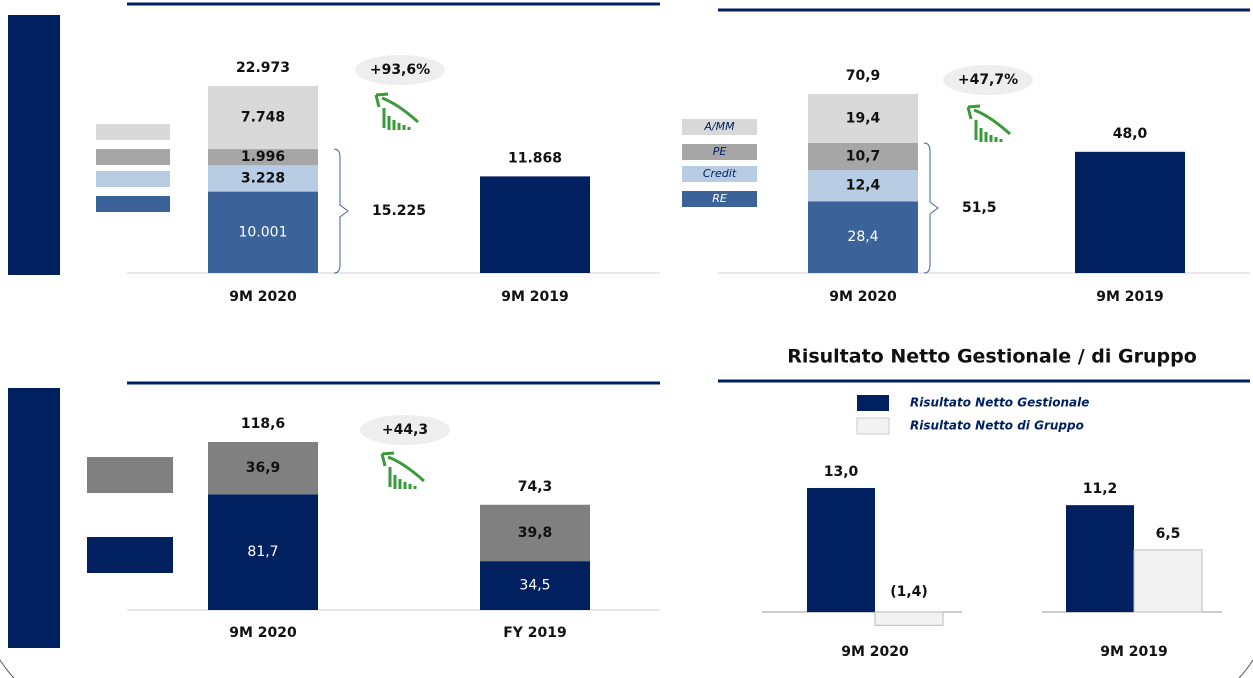  I want to click on value-label: 7.748, so click(263, 118).